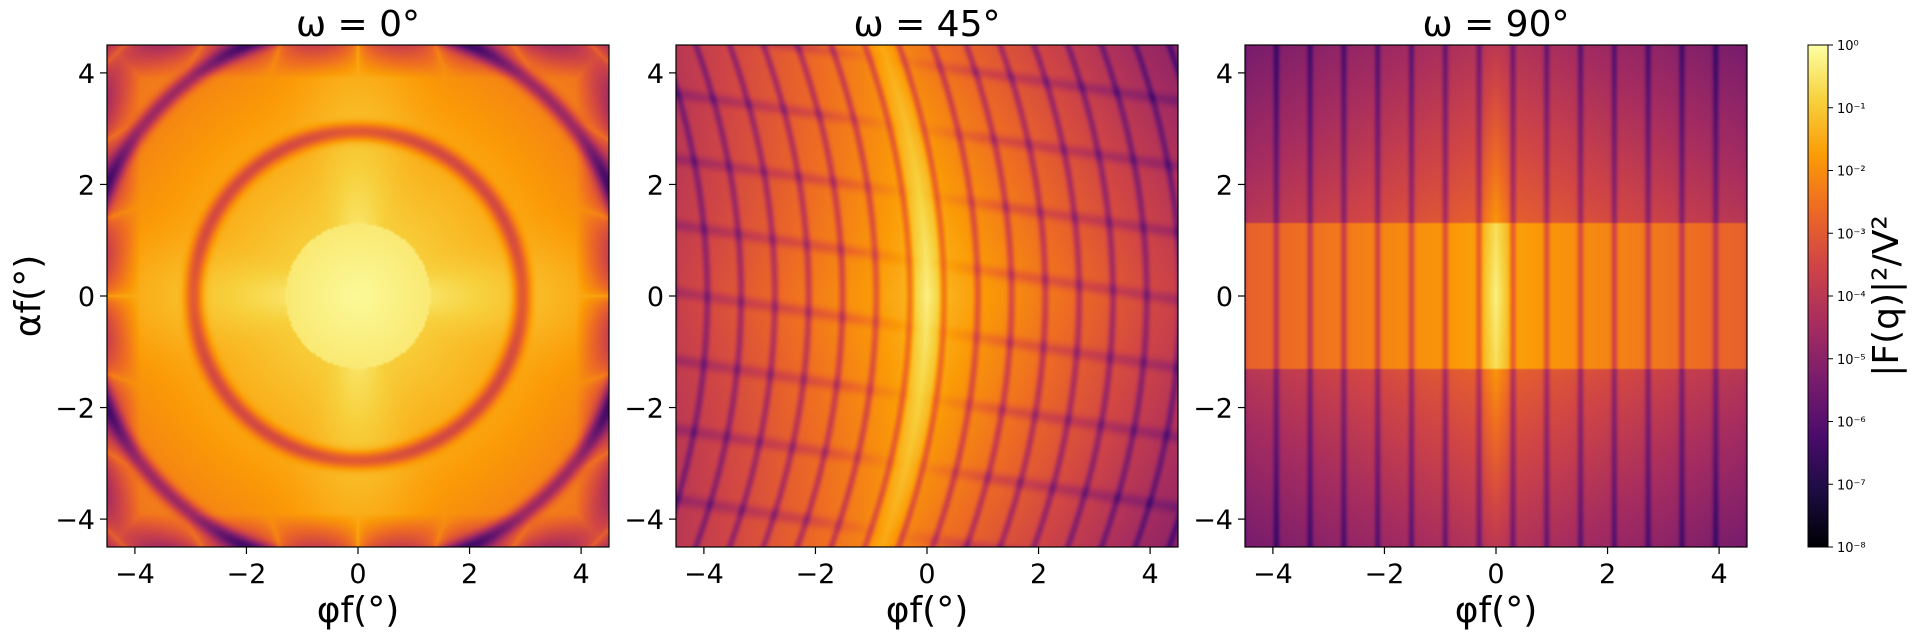  I want to click on colorbar-tick-label: 10⁻⁸, so click(1851, 548).